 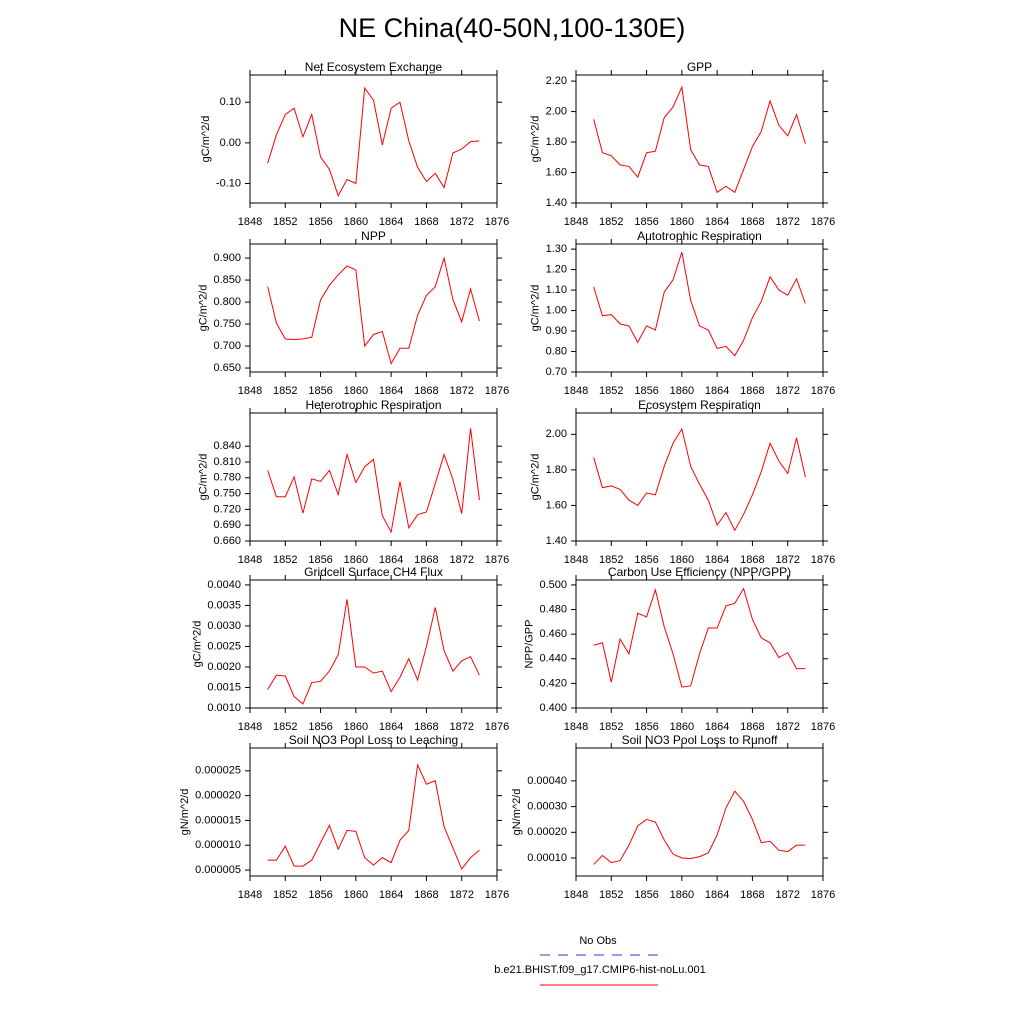 I want to click on y-tick-label: 0.440, so click(x=553, y=659).